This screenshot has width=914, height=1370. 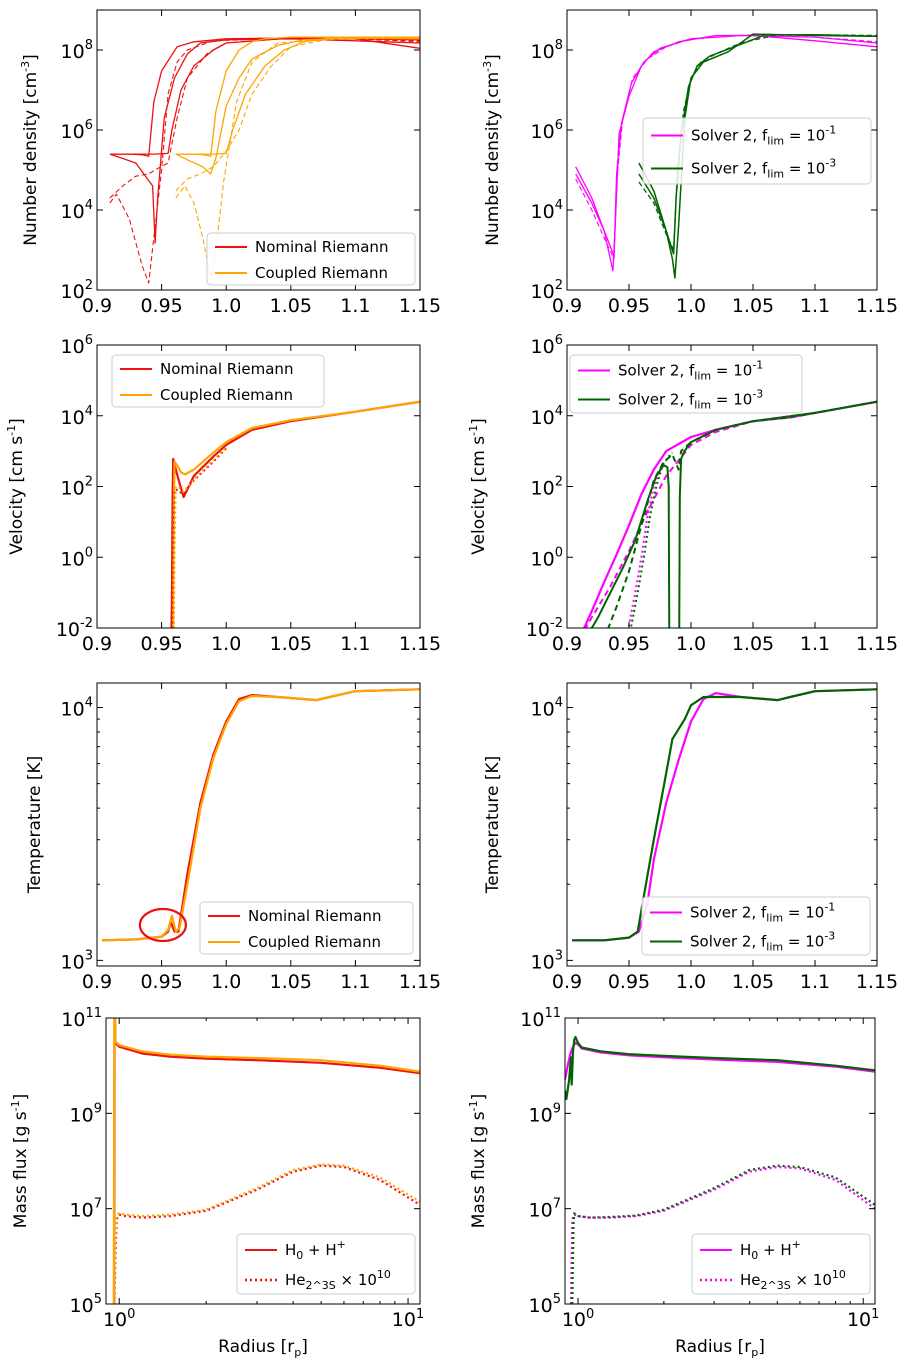 What do you see at coordinates (559, 955) in the screenshot?
I see `y-tick-exponent: 3` at bounding box center [559, 955].